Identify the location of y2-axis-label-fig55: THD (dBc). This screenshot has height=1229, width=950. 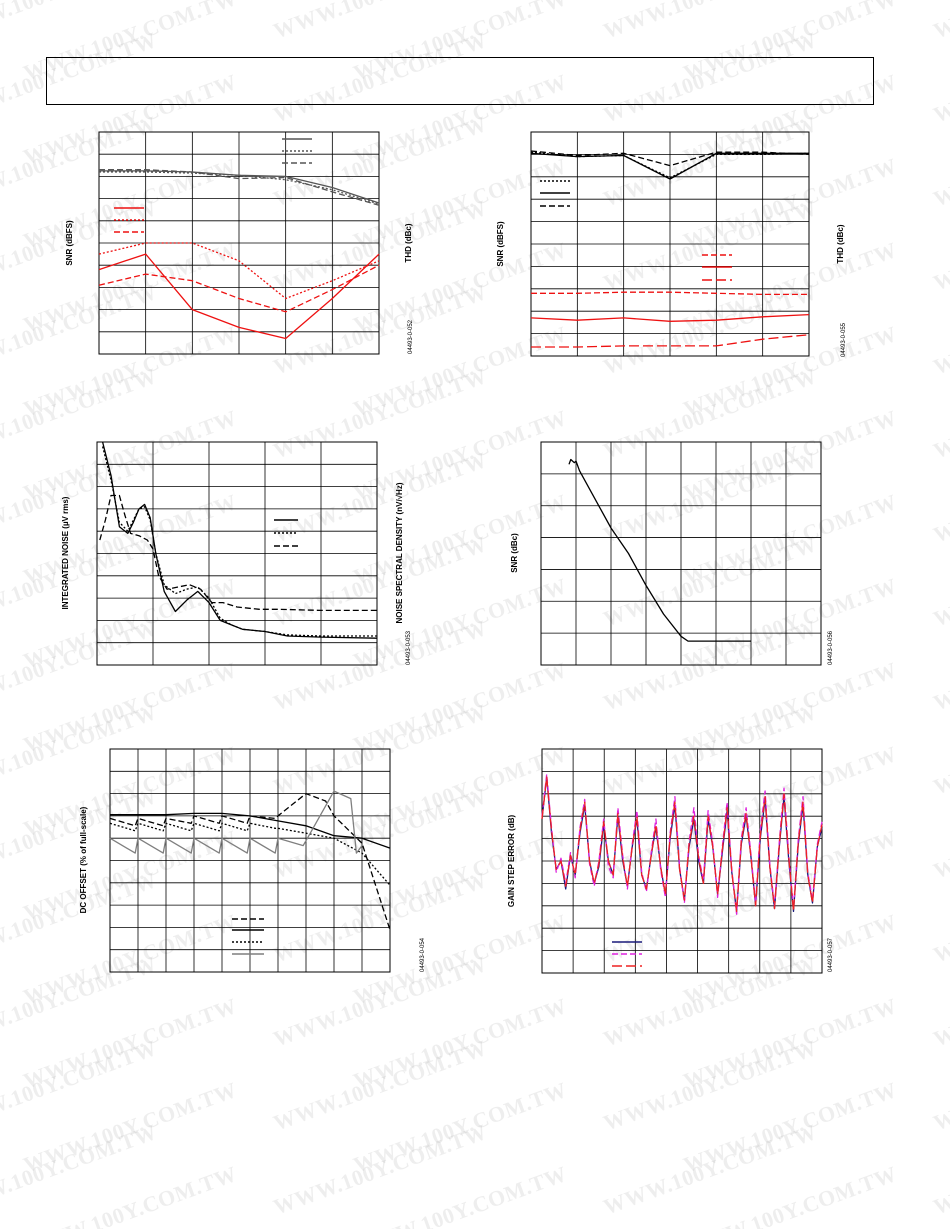
(840, 243).